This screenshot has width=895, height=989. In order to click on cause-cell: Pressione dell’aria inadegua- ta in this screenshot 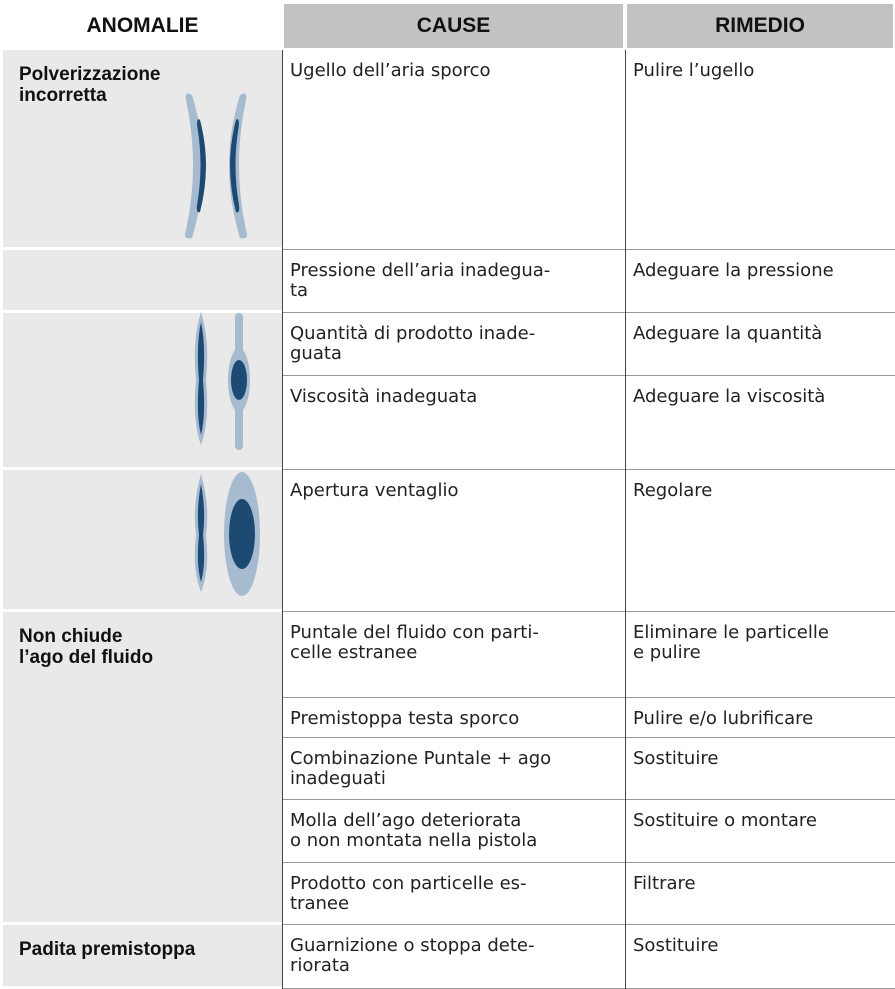, I will do `click(453, 281)`.